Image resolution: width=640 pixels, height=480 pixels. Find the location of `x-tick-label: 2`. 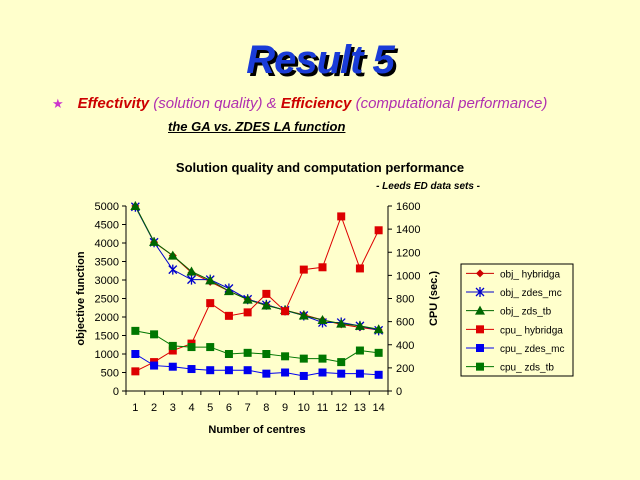

x-tick-label: 2 is located at coordinates (154, 408).